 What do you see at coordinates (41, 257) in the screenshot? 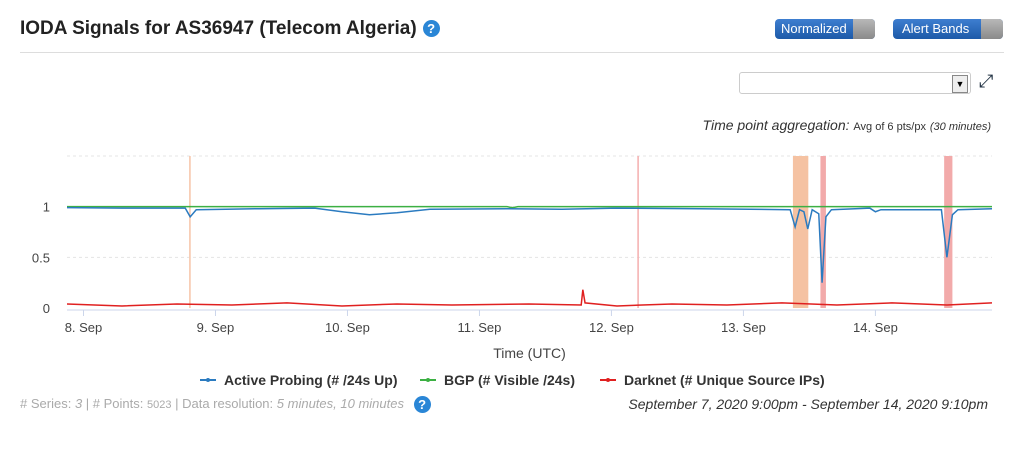
I see `y-tick-label: 0.5` at bounding box center [41, 257].